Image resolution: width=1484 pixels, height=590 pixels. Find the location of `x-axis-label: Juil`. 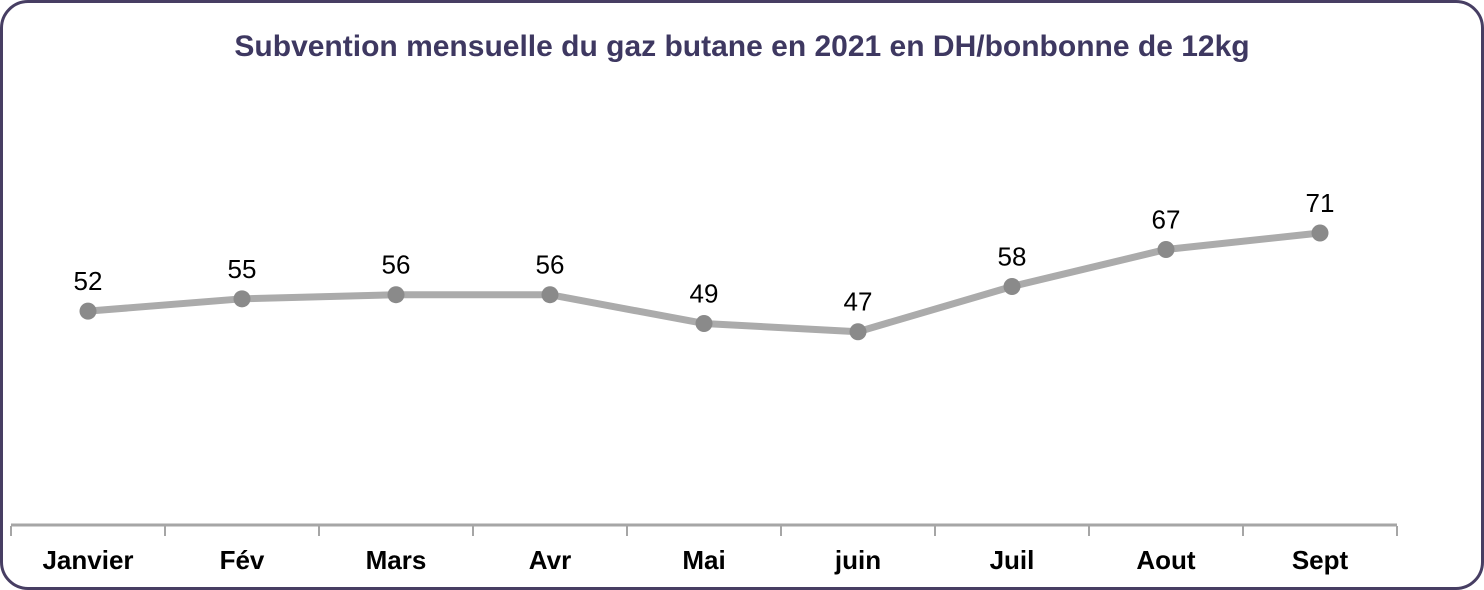

x-axis-label: Juil is located at coordinates (1012, 560).